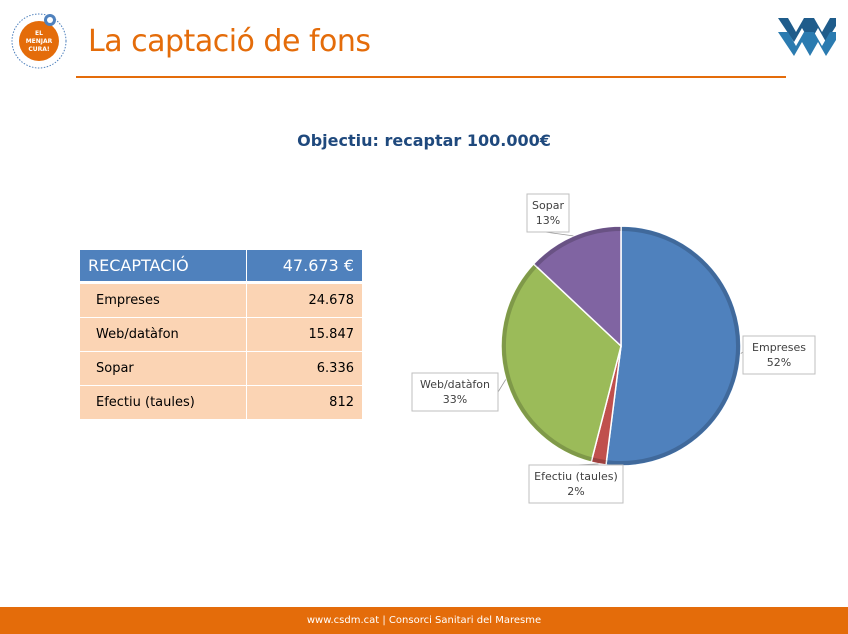  I want to click on csdm-logo, so click(807, 37).